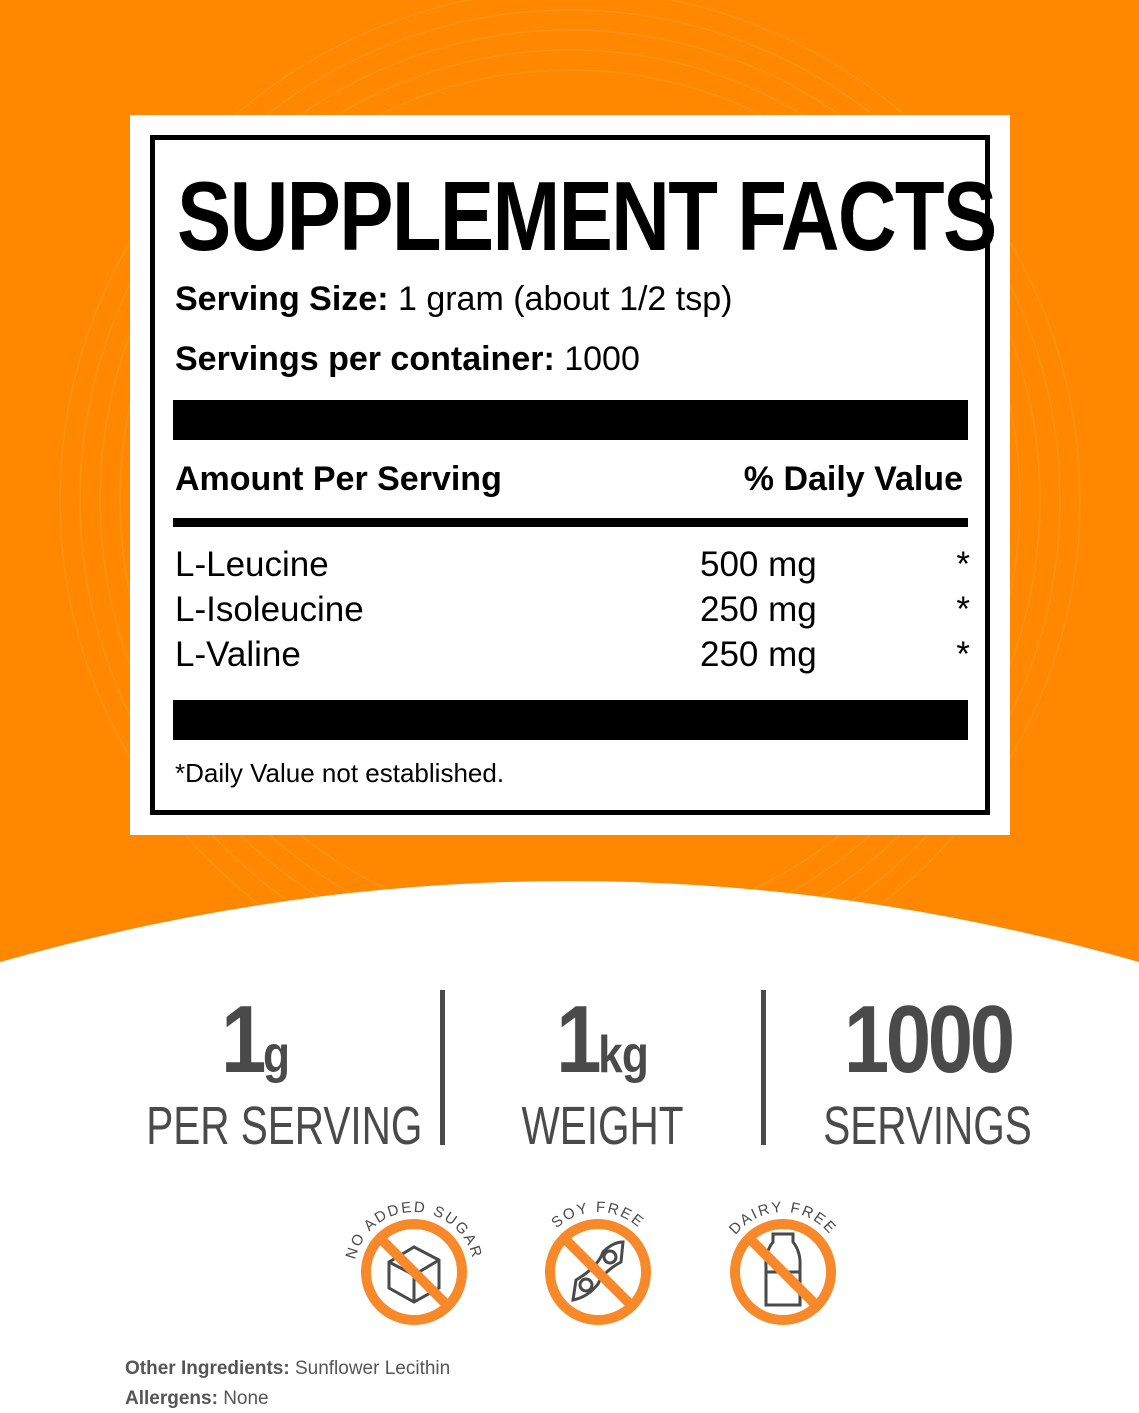  I want to click on servings-per-container: Servings per container: 1000, so click(407, 359).